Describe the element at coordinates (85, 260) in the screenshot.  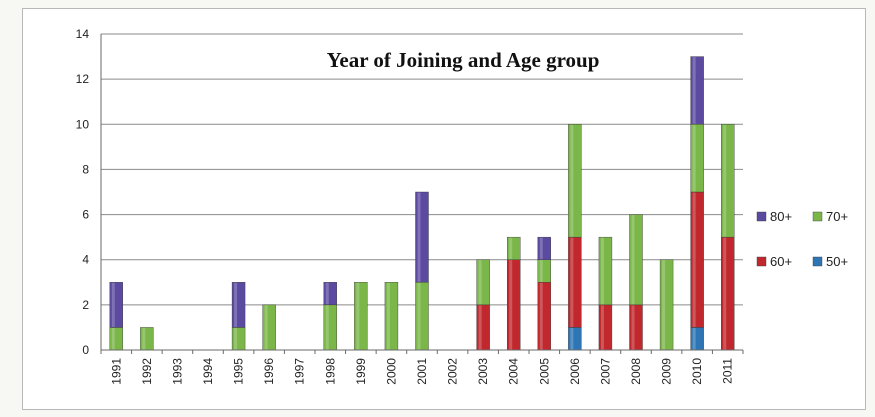
I see `y-tick-label: 4` at that location.